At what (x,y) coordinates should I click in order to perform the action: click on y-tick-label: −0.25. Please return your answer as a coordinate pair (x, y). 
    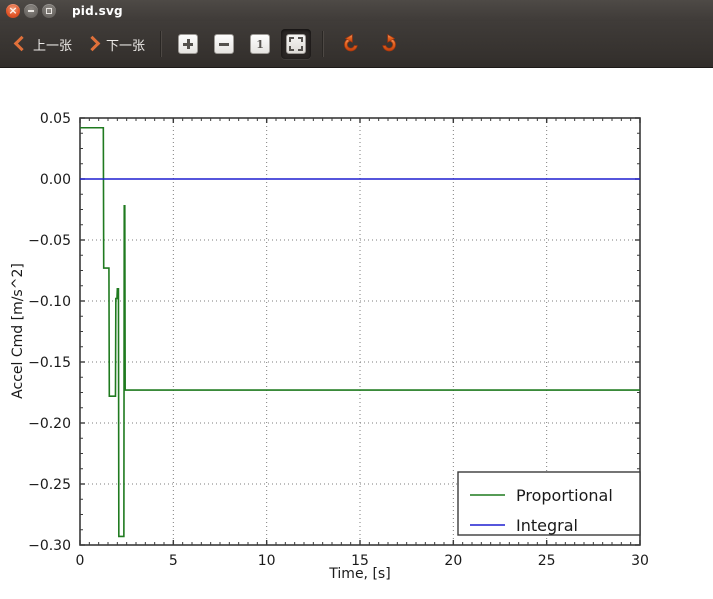
    Looking at the image, I should click on (49, 485).